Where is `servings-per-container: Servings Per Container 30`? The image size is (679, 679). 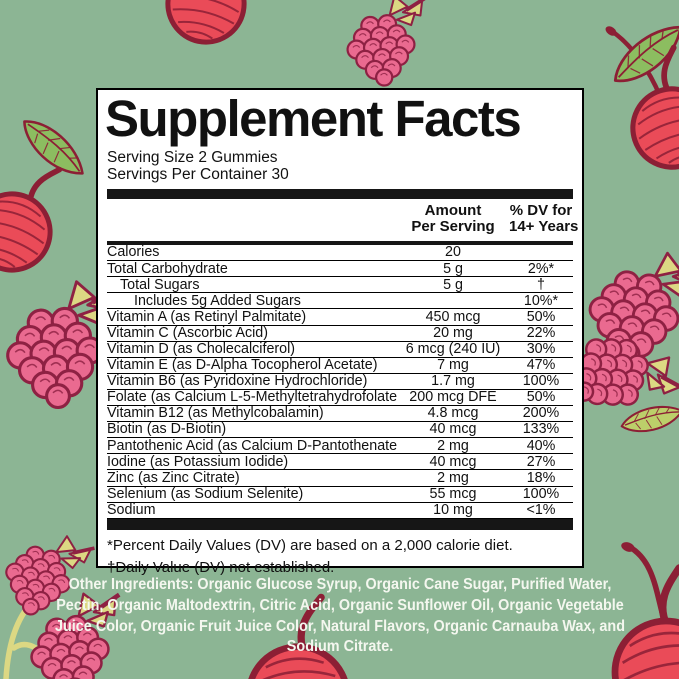
servings-per-container: Servings Per Container 30 is located at coordinates (198, 175).